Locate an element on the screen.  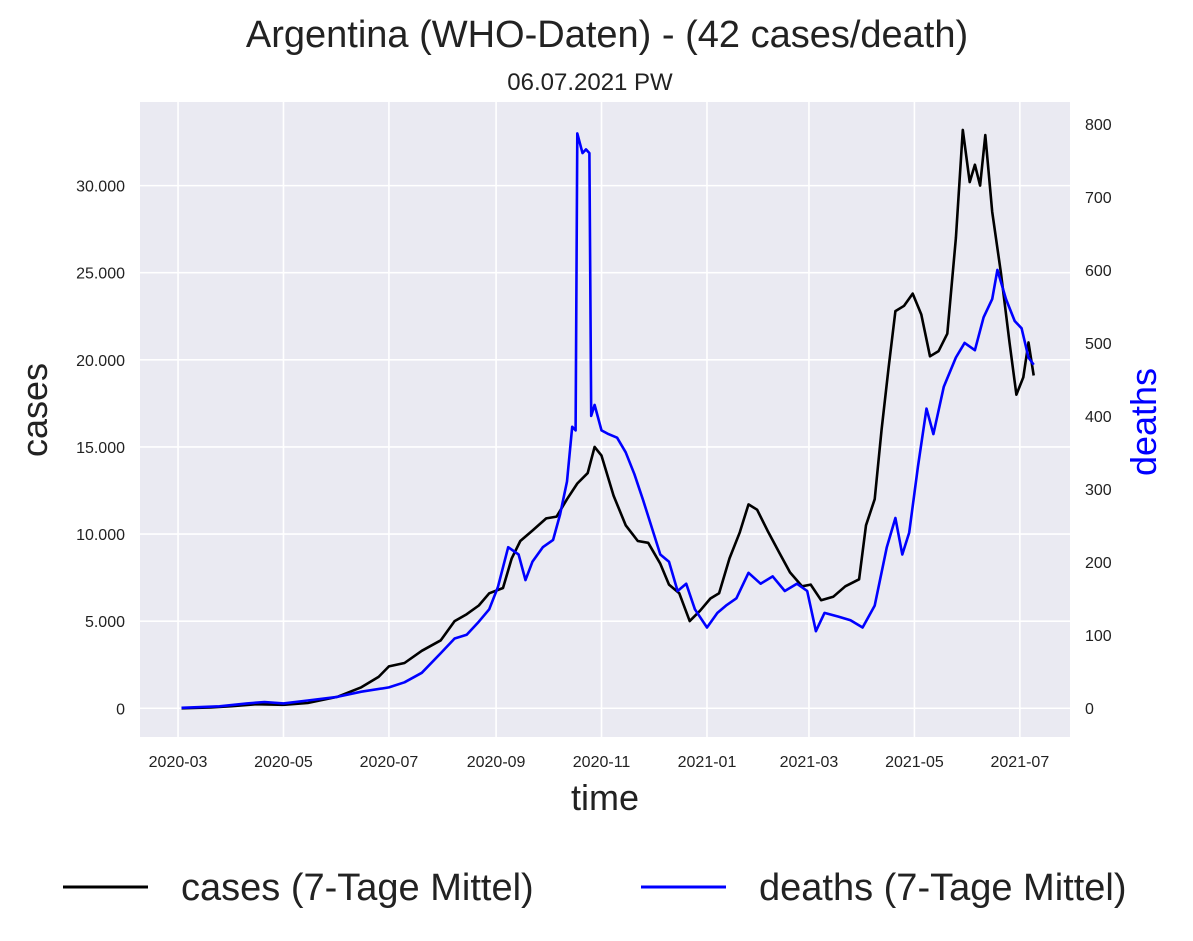
y-tick-label: 30.000 is located at coordinates (100, 187).